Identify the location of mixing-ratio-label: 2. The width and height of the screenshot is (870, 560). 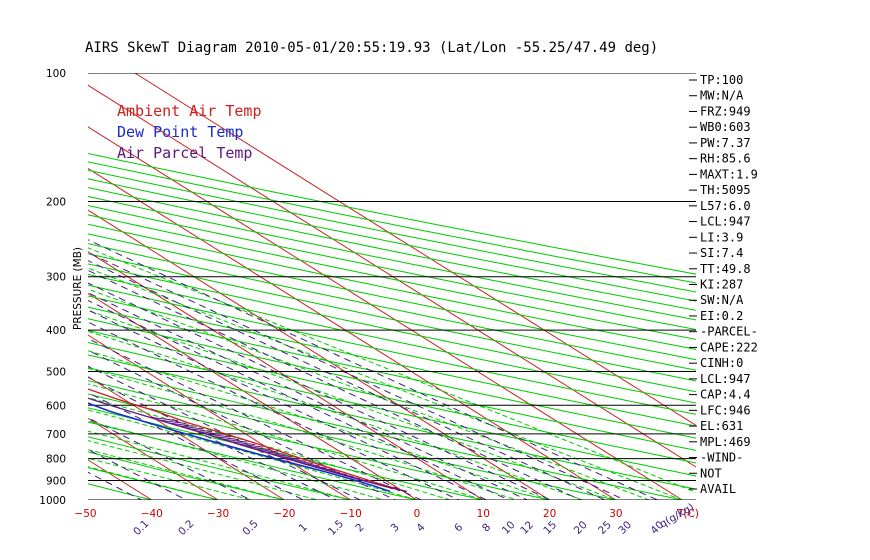
(359, 527).